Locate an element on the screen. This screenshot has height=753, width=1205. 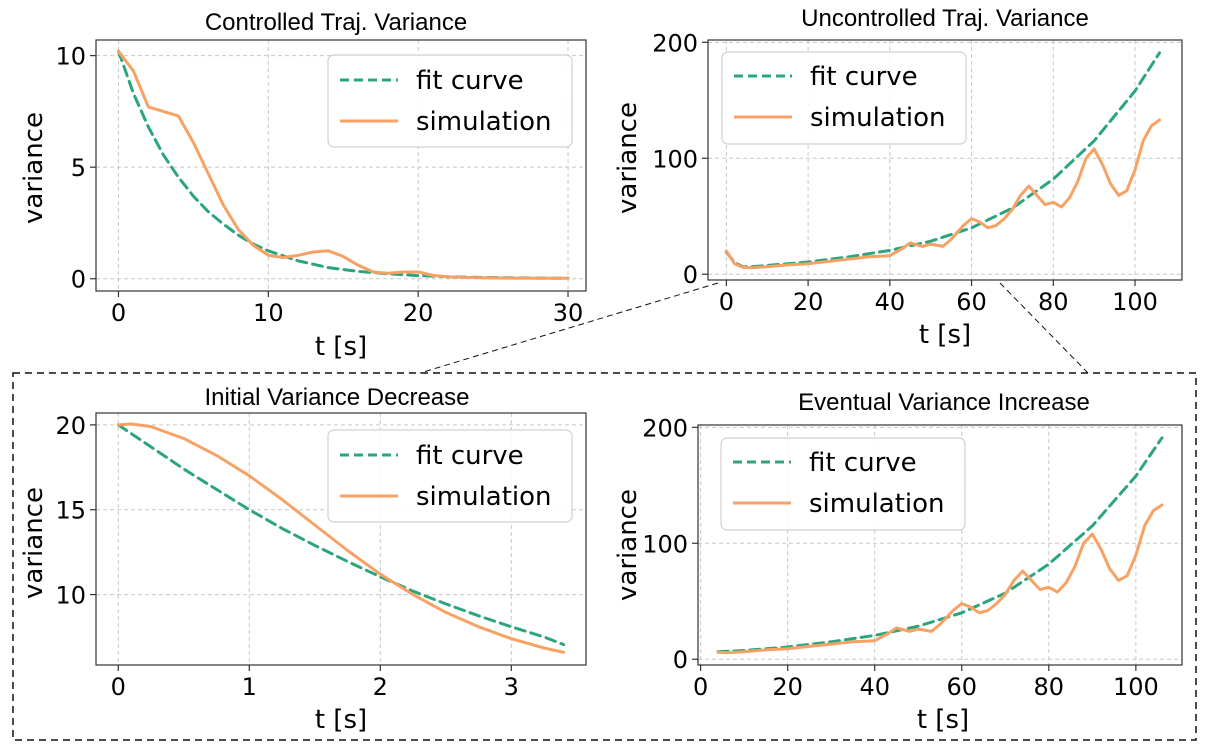
y-tick-label: 15 is located at coordinates (70, 511).